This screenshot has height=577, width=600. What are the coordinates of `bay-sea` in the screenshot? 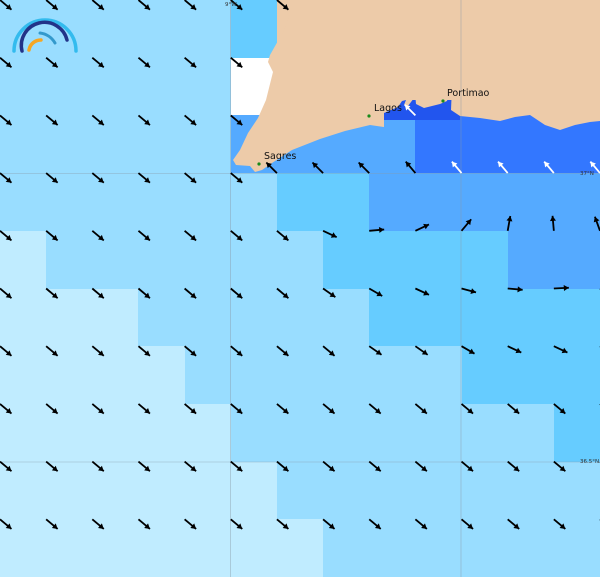 It's located at (422, 110).